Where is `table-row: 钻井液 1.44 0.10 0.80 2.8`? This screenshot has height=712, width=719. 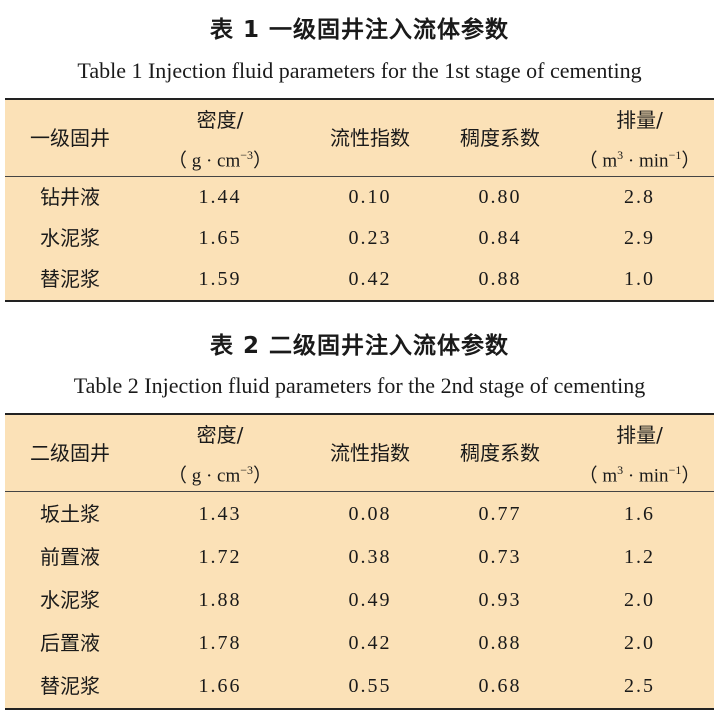 table-row: 钻井液 1.44 0.10 0.80 2.8 is located at coordinates (359, 197).